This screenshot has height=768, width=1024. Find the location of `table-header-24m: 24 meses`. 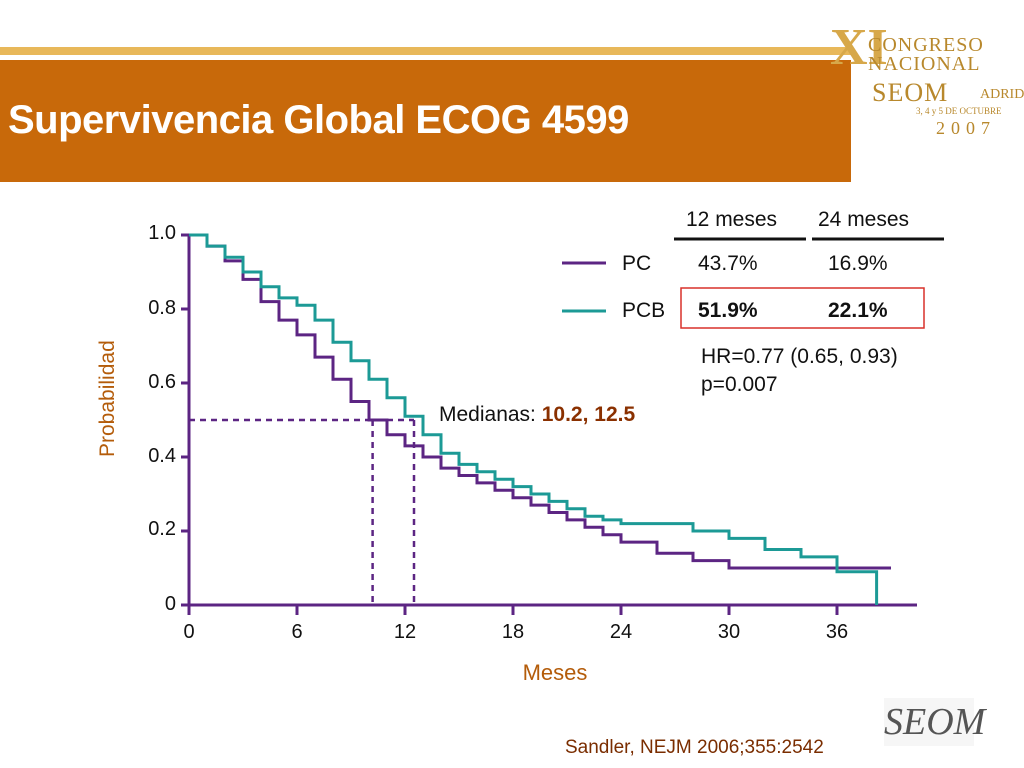

table-header-24m: 24 meses is located at coordinates (864, 219).